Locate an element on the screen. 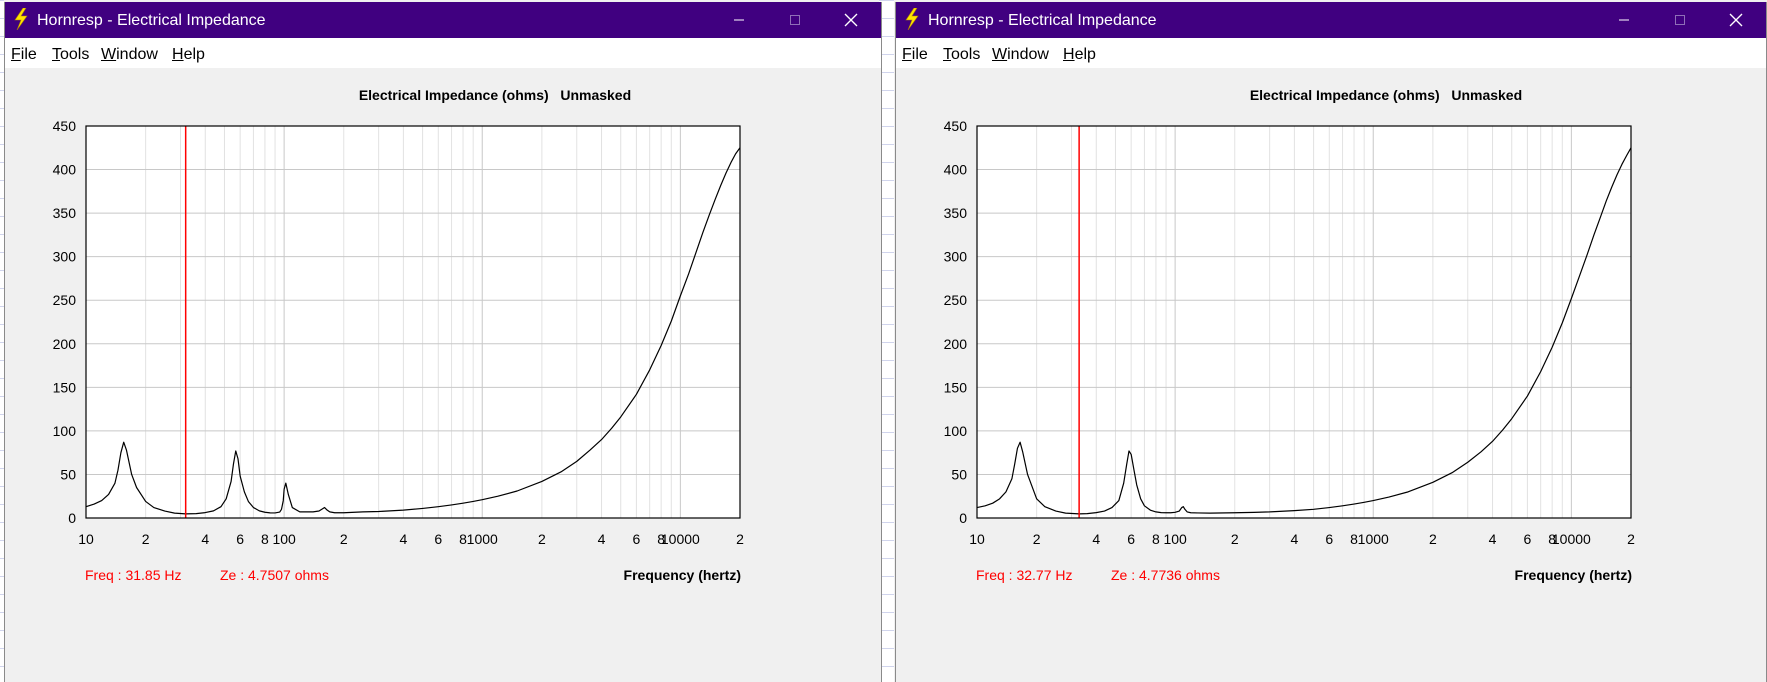 Image resolution: width=1767 pixels, height=682 pixels. freq-readout: Freq : 31.85 Hz is located at coordinates (133, 575).